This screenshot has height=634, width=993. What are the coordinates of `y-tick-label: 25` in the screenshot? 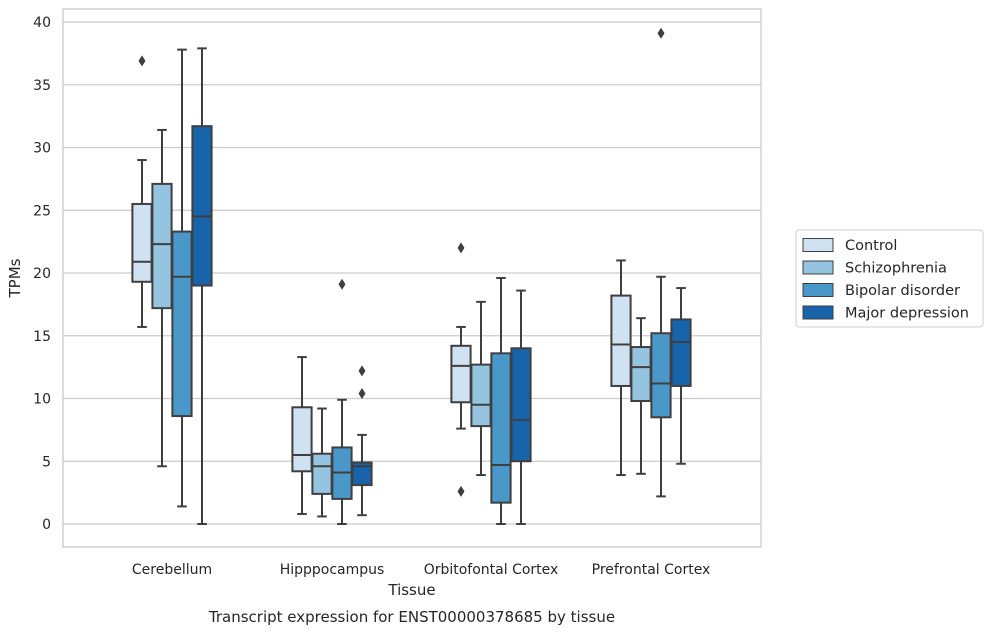 It's located at (42, 211).